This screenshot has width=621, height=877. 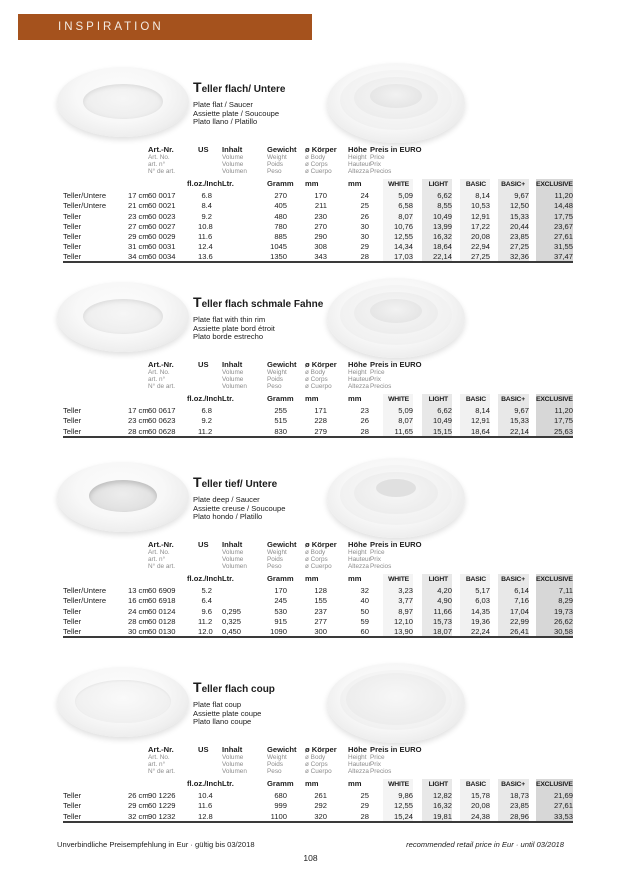 What do you see at coordinates (280, 183) in the screenshot?
I see `unit-gramm: Gramm` at bounding box center [280, 183].